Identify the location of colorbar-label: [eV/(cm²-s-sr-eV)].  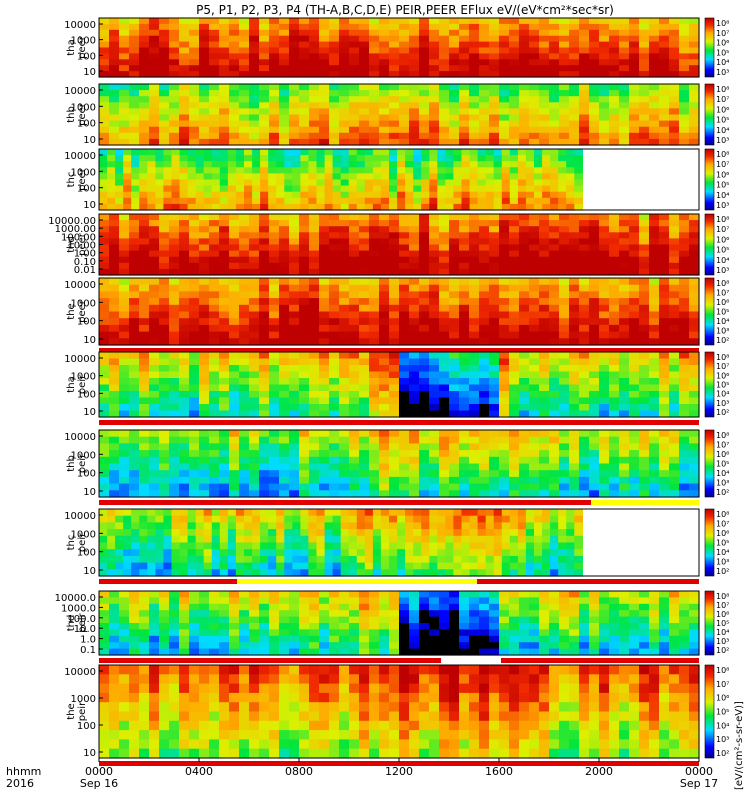
(739, 745).